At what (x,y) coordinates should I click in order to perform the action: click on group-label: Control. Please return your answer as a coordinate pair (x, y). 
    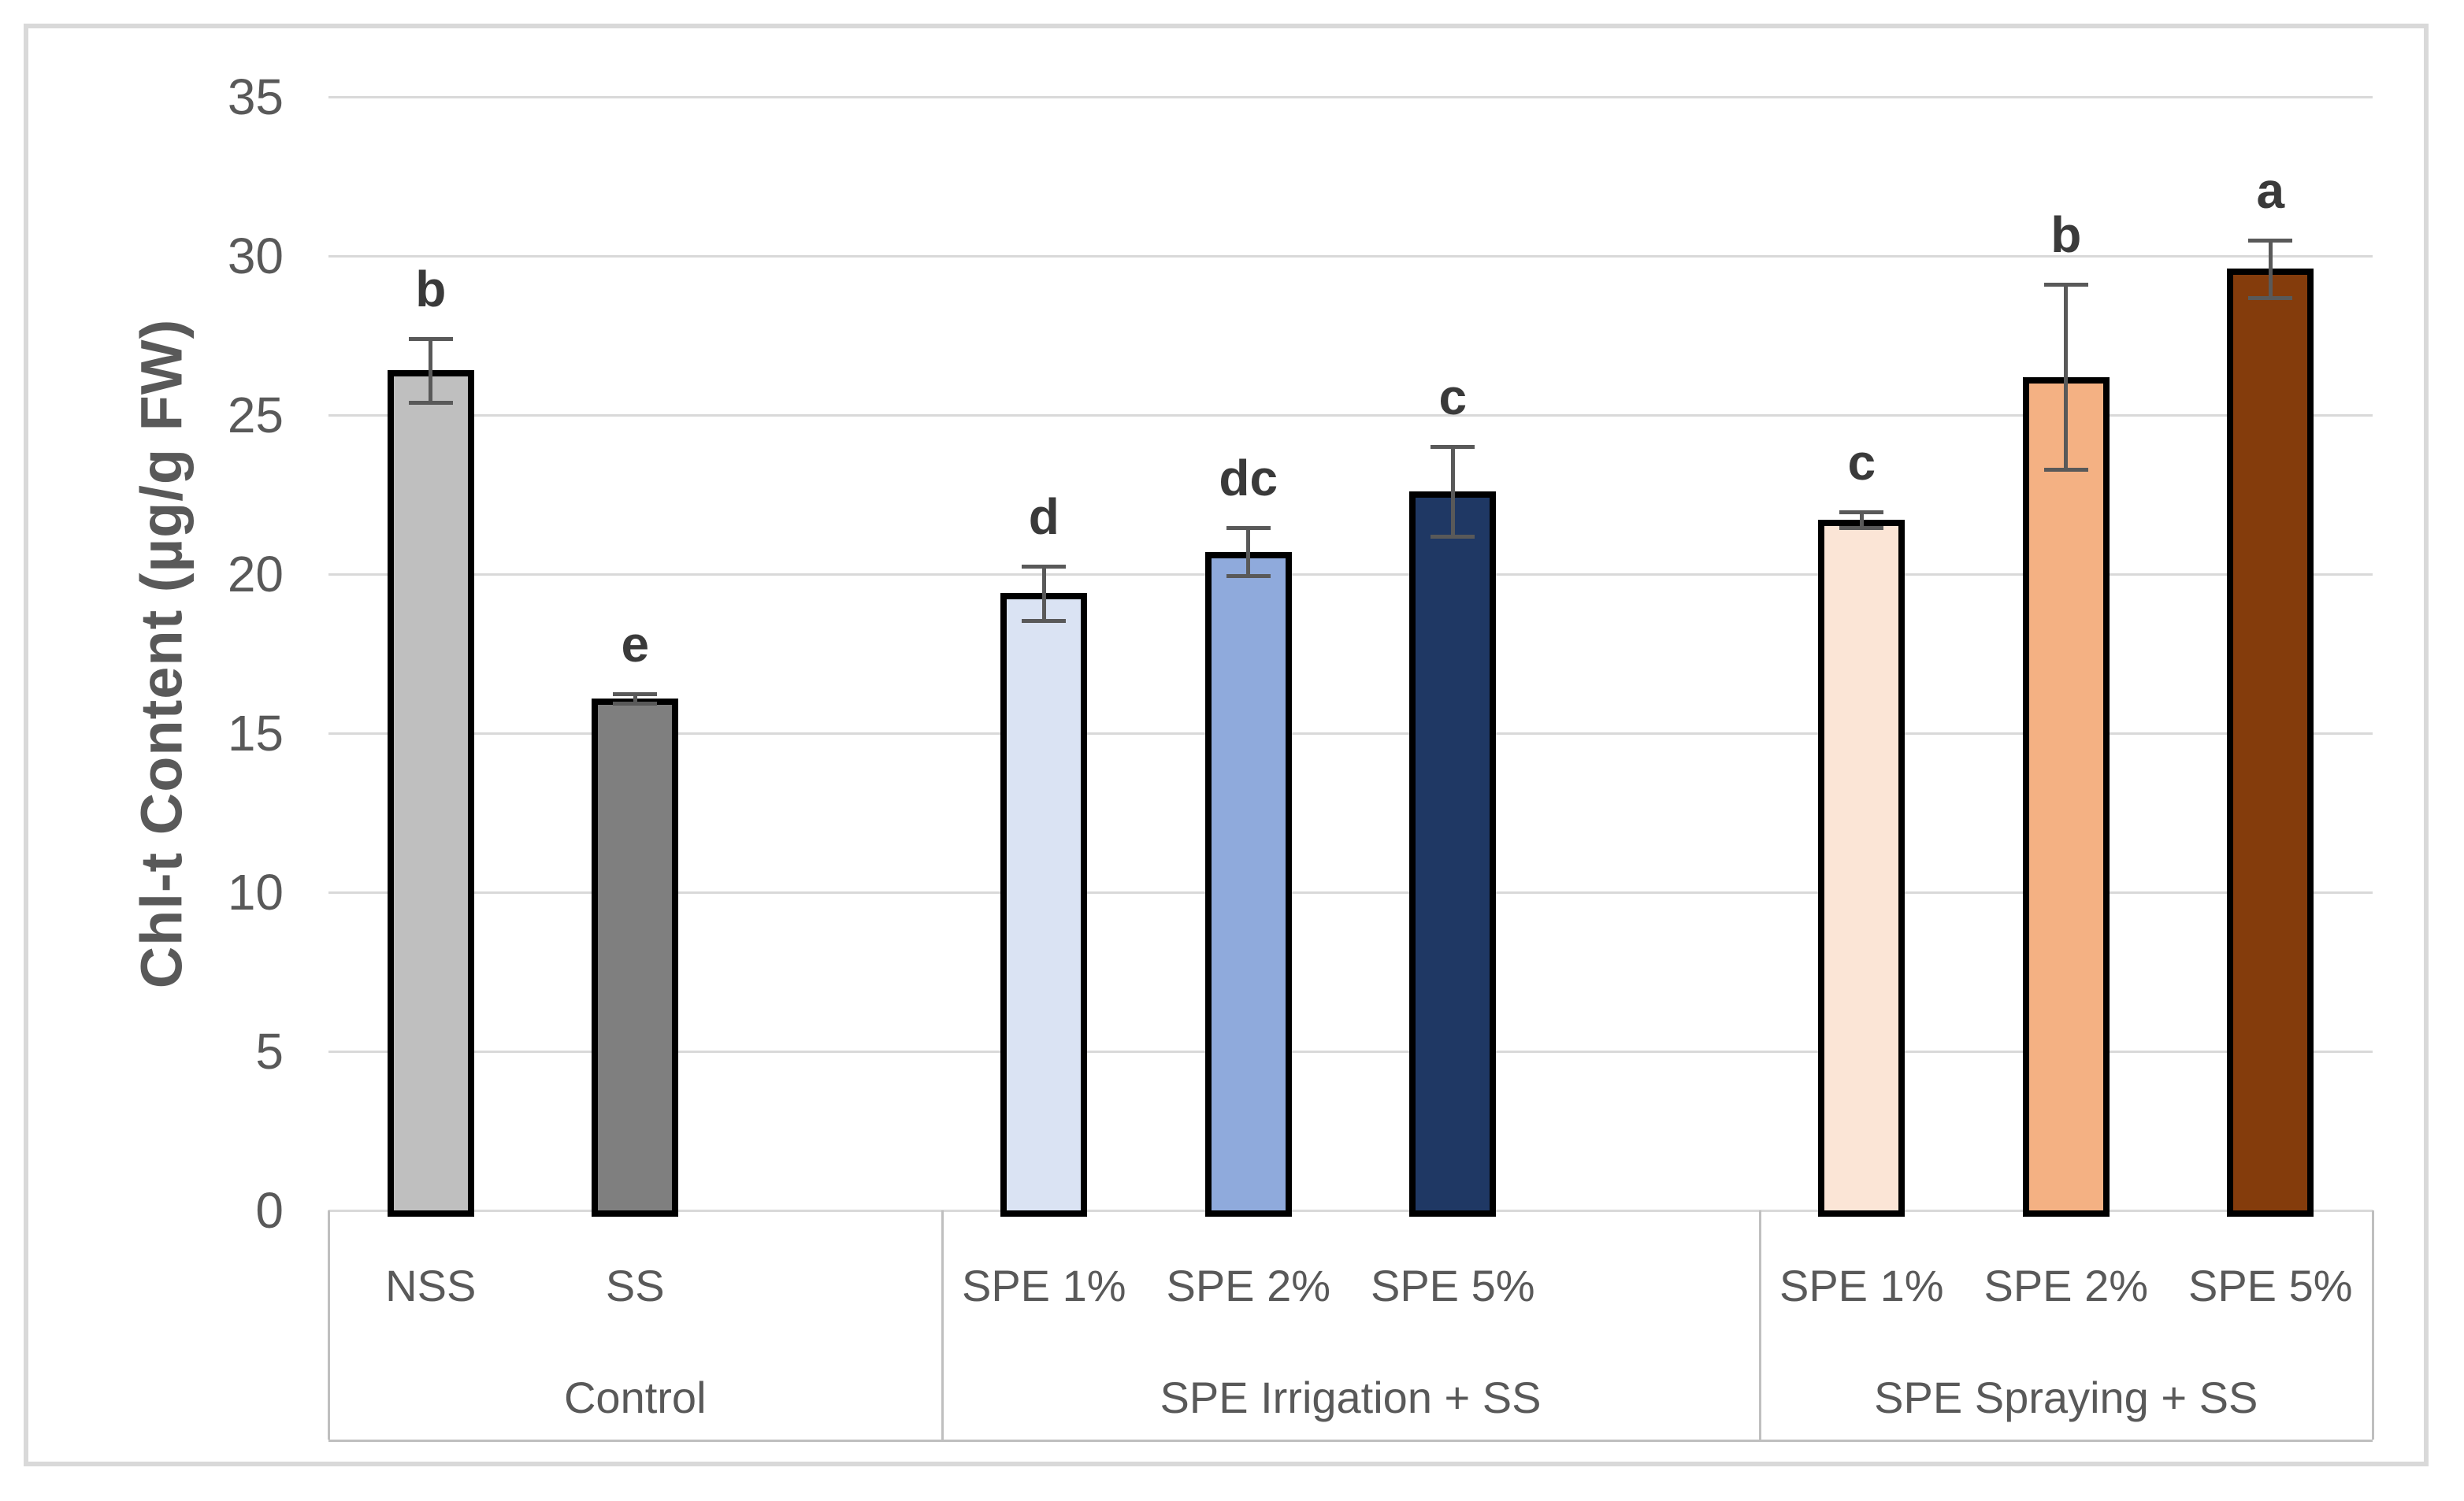
    Looking at the image, I should click on (635, 1397).